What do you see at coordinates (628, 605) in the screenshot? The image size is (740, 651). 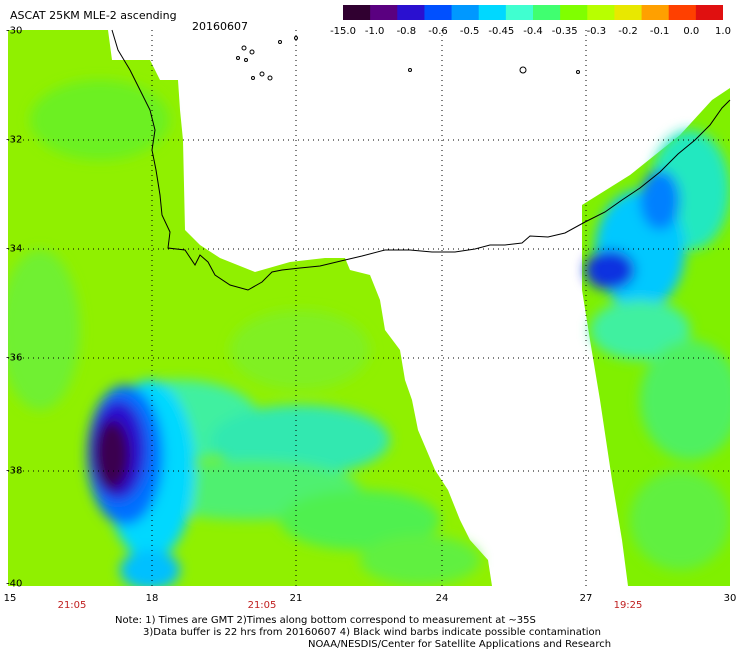 I see `swath-time: 19:25` at bounding box center [628, 605].